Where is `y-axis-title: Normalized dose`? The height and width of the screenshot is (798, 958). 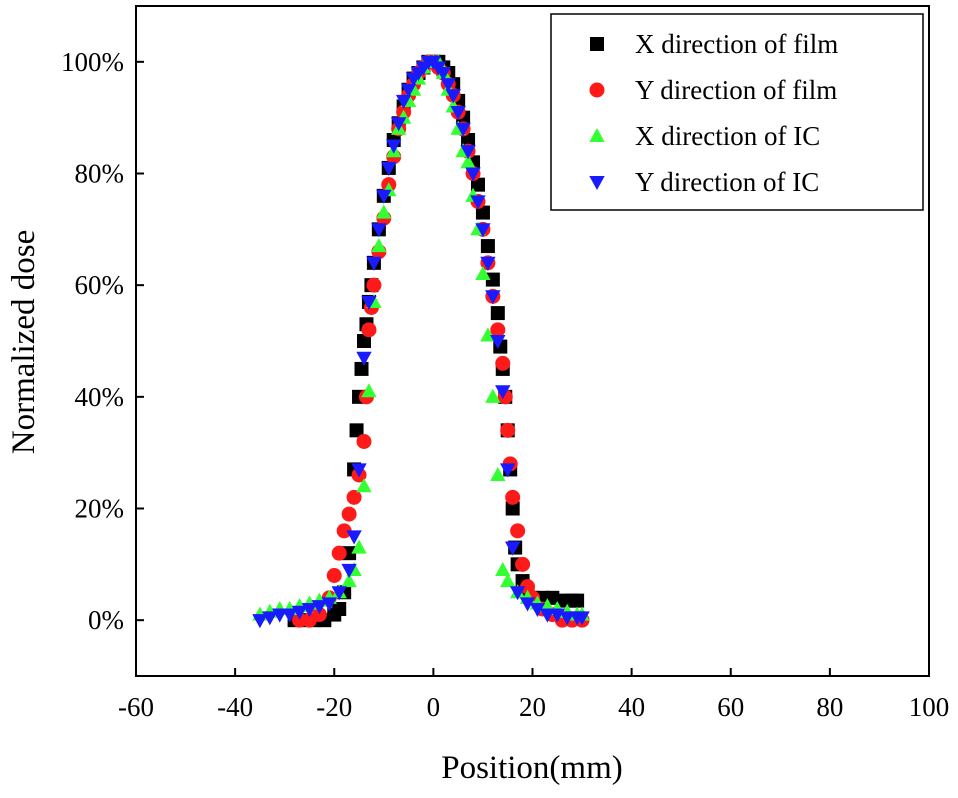 y-axis-title: Normalized dose is located at coordinates (24, 342).